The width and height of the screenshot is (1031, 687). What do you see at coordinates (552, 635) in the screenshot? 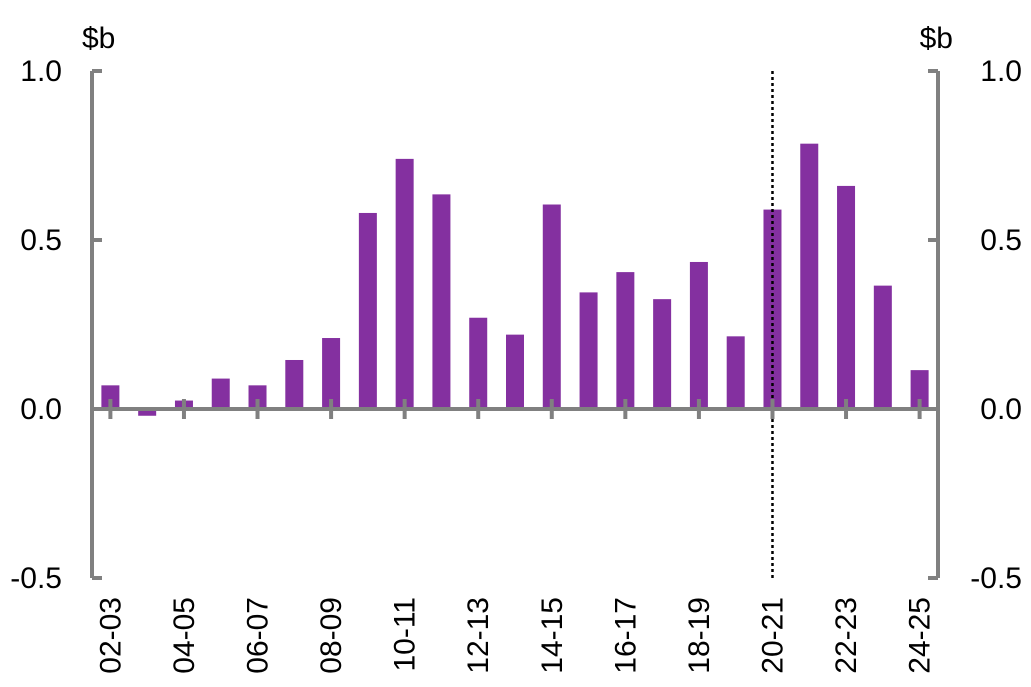
I see `x-tick-label-14-15: 14-15` at bounding box center [552, 635].